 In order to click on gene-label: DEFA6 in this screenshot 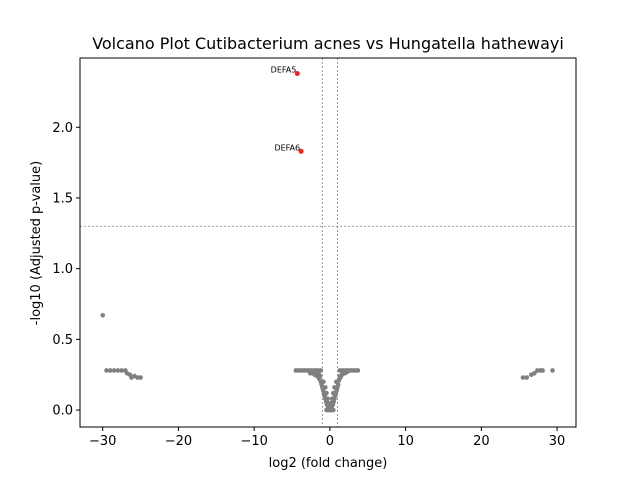, I will do `click(287, 147)`.